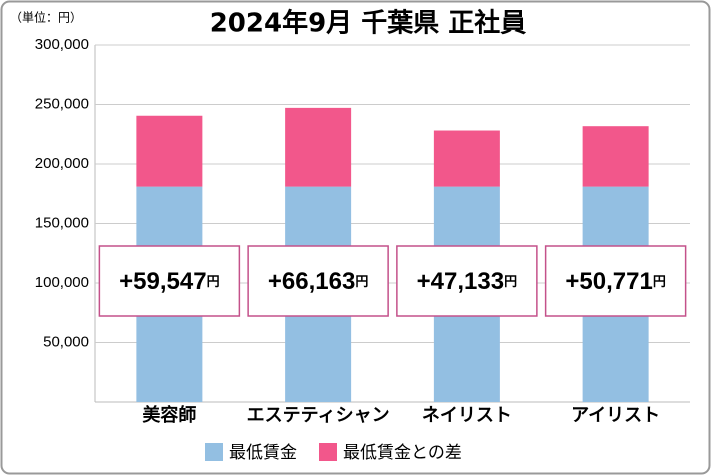 The height and width of the screenshot is (476, 712). Describe the element at coordinates (402, 453) in the screenshot. I see `legend-label: 最低賃金との差` at that location.